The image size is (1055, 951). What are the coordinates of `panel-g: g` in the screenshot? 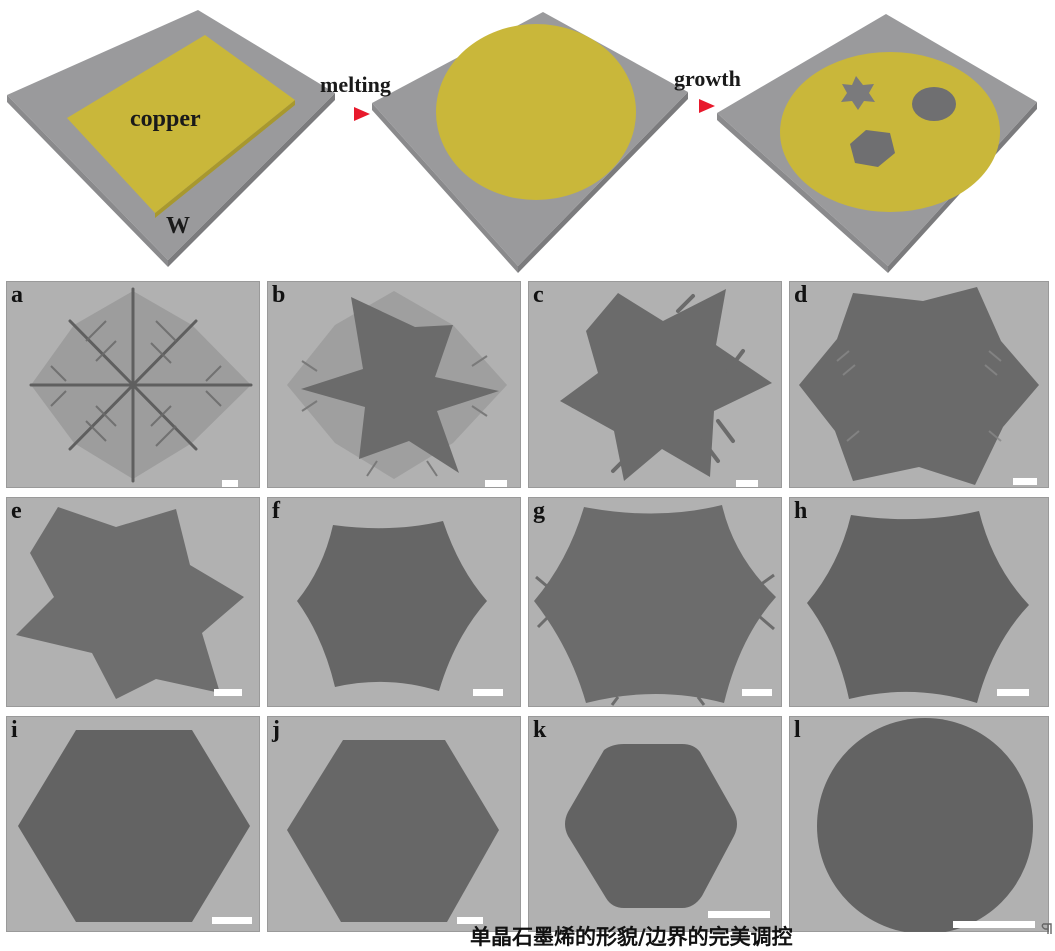 It's located at (655, 602).